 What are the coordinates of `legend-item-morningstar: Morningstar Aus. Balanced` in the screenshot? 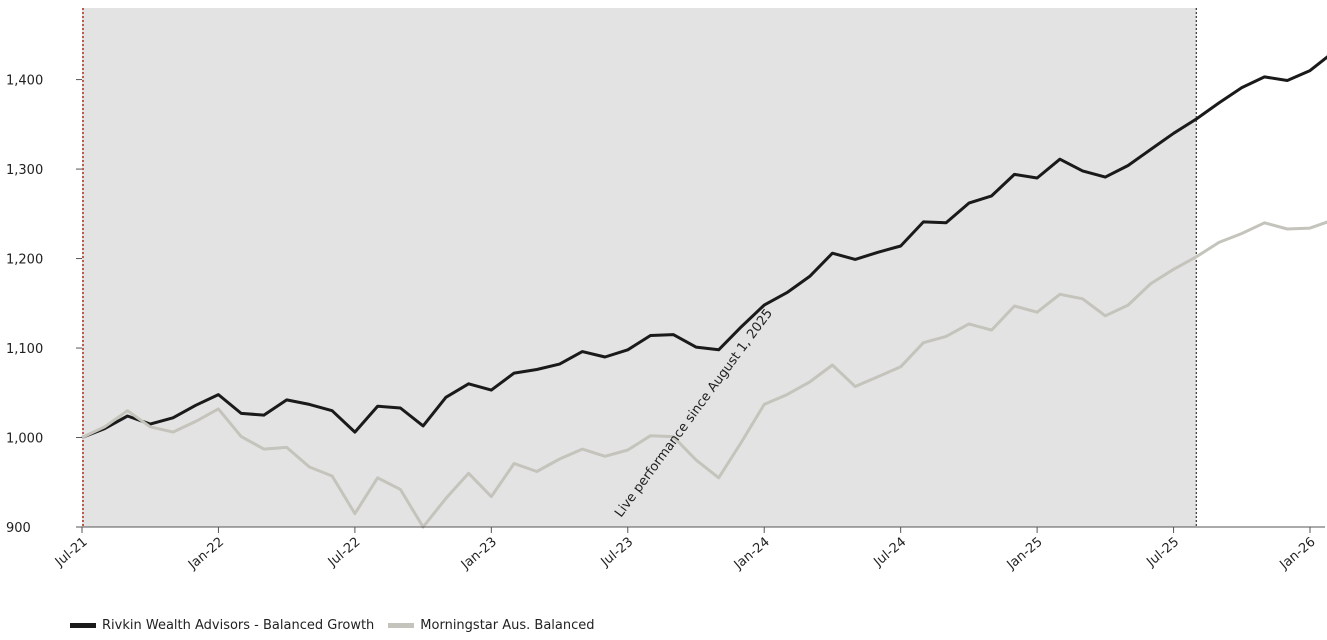 It's located at (491, 625).